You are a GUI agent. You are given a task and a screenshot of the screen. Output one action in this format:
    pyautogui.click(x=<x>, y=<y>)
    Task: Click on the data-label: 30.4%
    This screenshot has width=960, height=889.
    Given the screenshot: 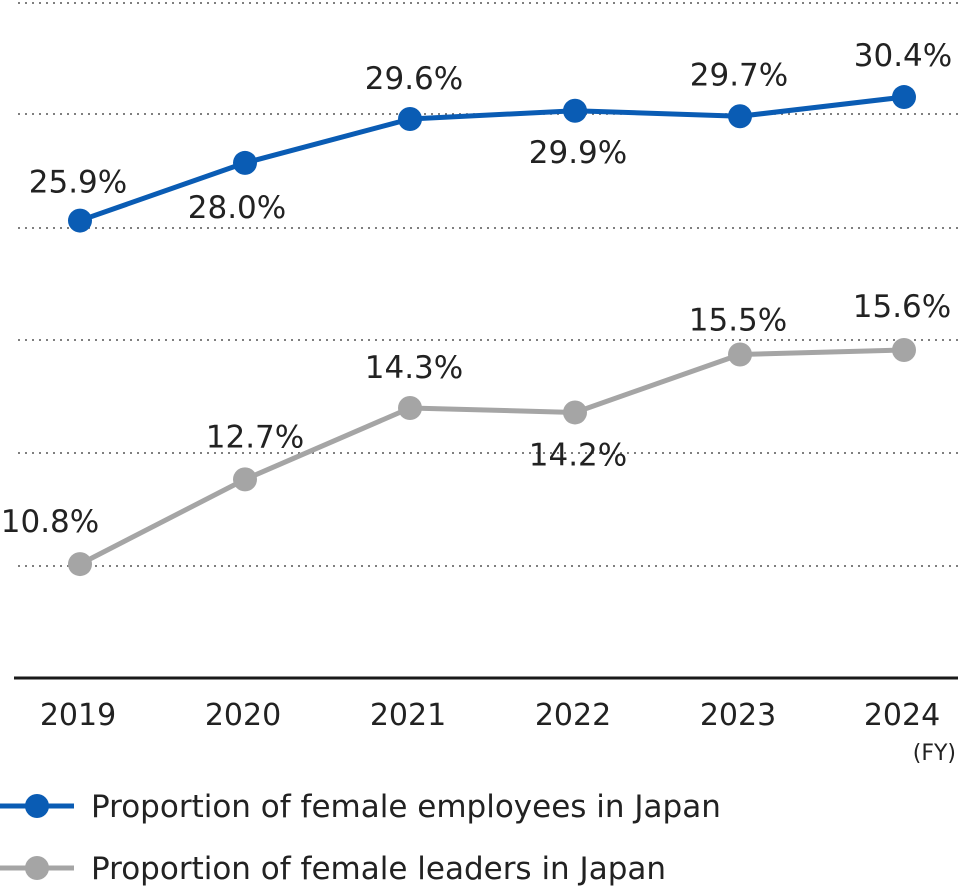 What is the action you would take?
    pyautogui.click(x=903, y=56)
    